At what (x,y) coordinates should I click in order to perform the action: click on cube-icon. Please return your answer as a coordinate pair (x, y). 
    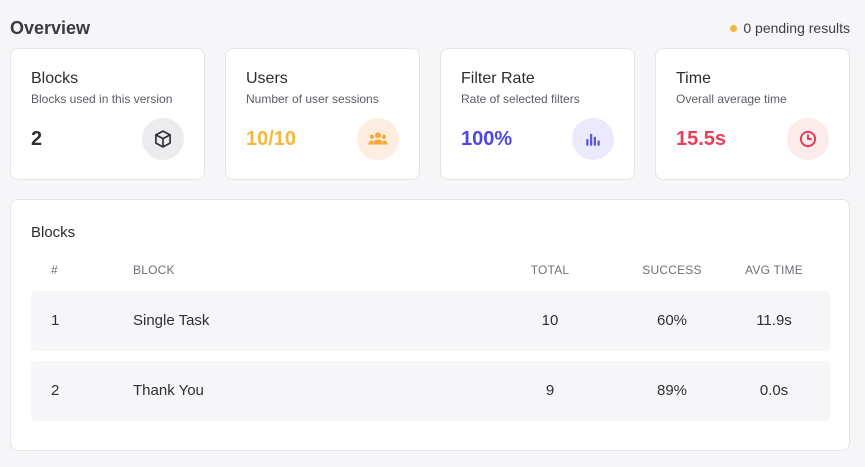
    Looking at the image, I should click on (163, 139).